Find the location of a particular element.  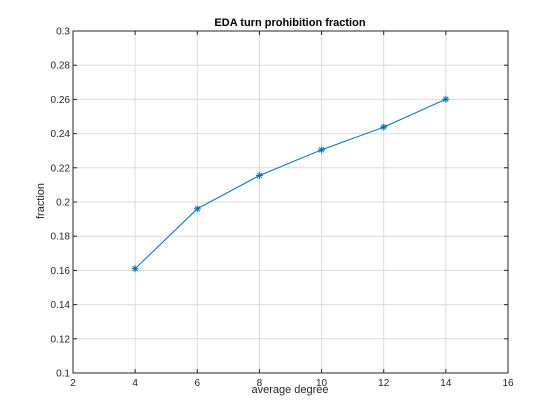

y-tick-label: 0.1 is located at coordinates (63, 374).